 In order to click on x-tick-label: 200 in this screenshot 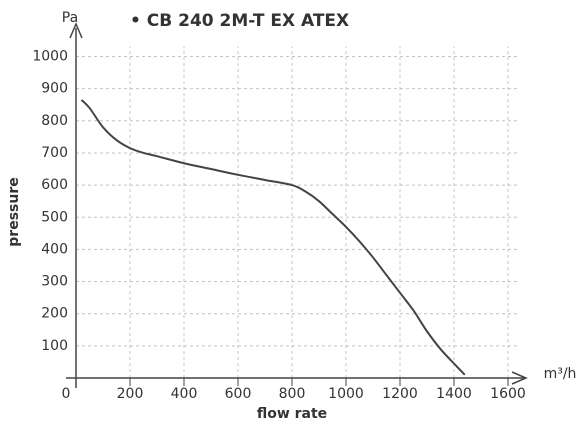, I will do `click(130, 394)`.